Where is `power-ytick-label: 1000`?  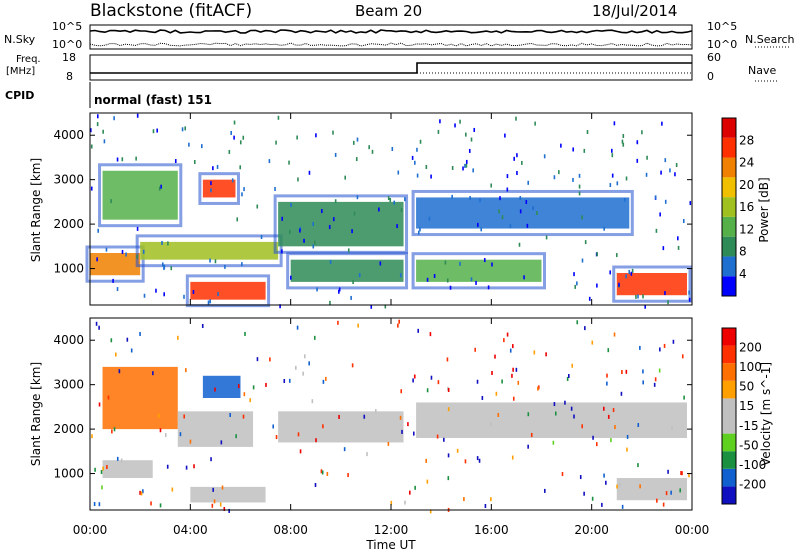
power-ytick-label: 1000 is located at coordinates (68, 269).